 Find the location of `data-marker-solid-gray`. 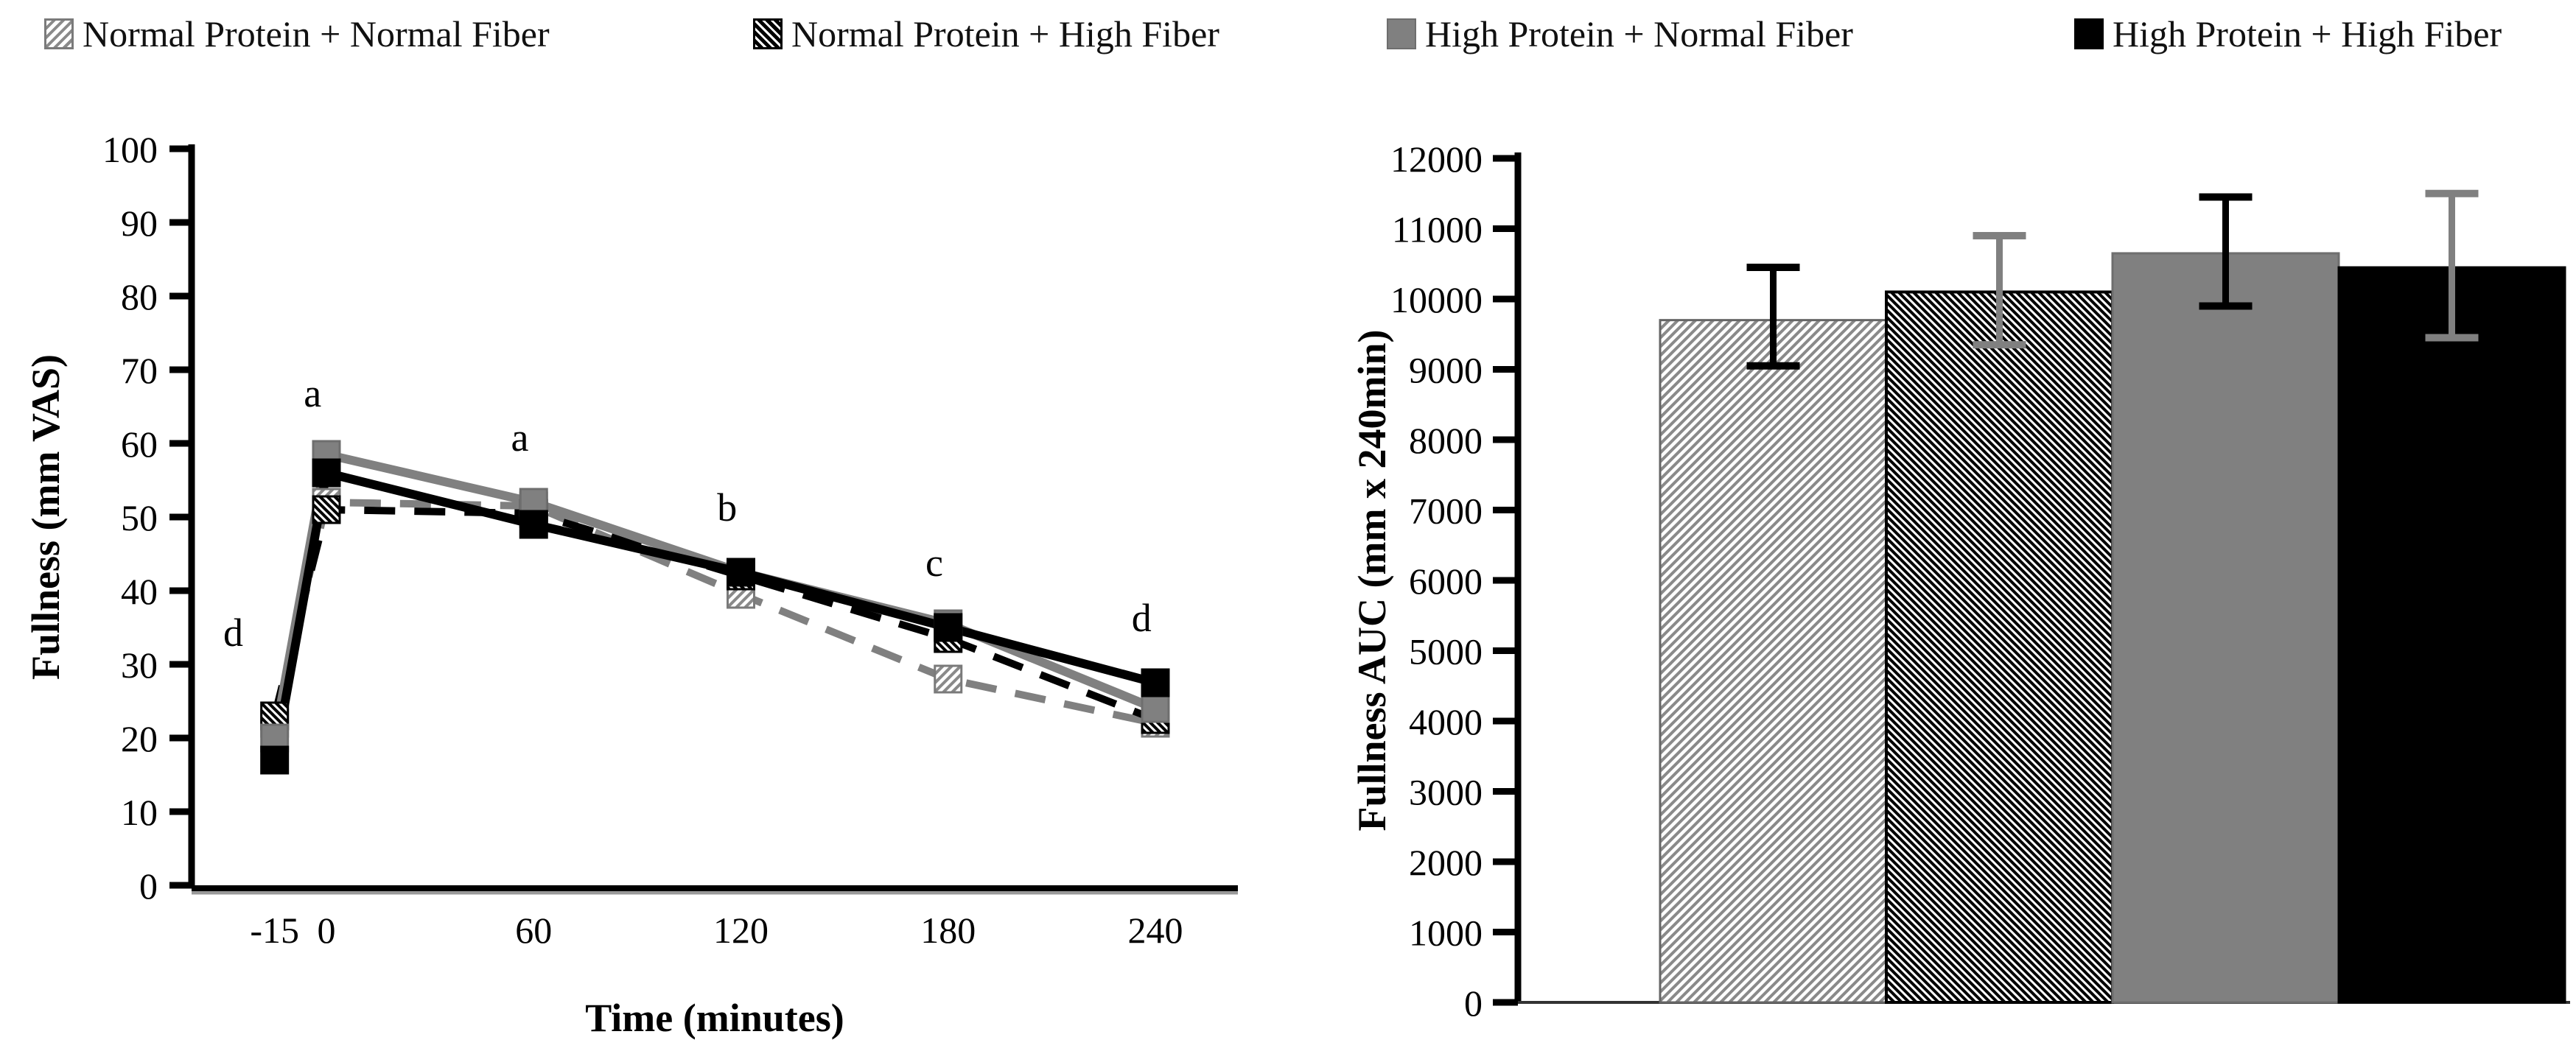

data-marker-solid-gray is located at coordinates (1155, 709).